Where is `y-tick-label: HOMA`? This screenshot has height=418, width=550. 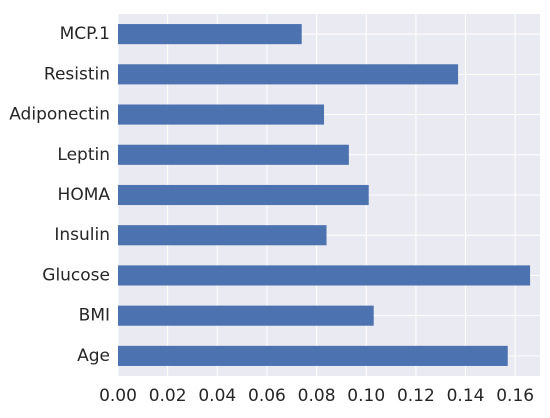 y-tick-label: HOMA is located at coordinates (84, 195).